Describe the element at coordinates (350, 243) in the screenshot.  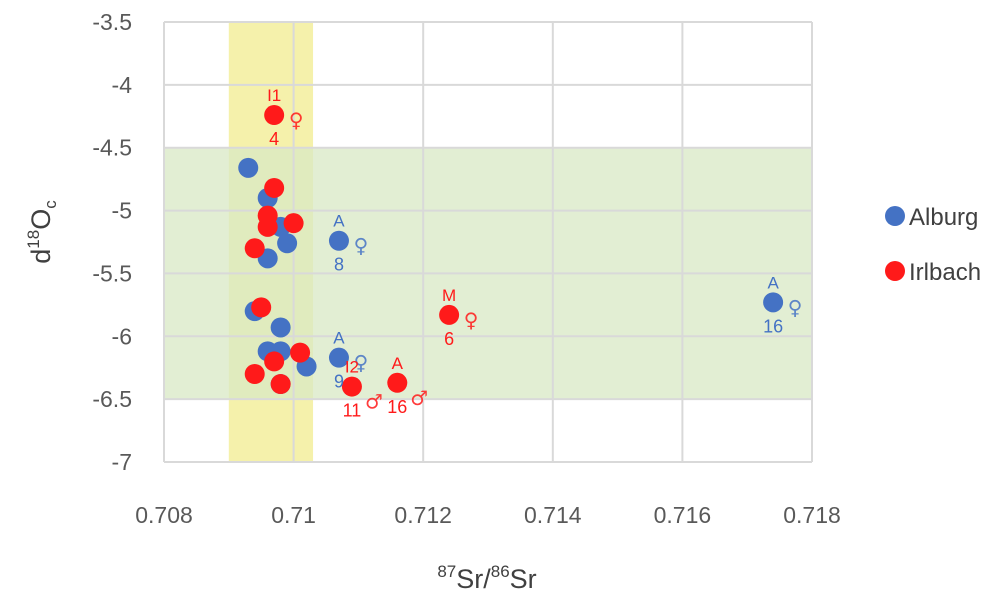
I see `point-annotation: A 8 ♀` at that location.